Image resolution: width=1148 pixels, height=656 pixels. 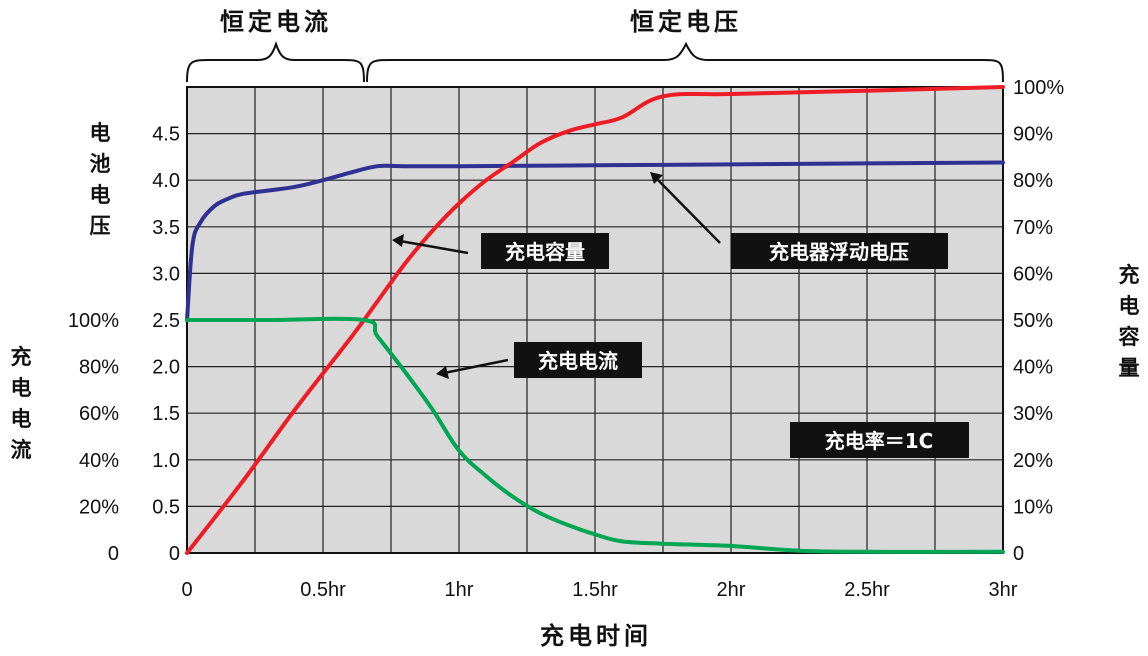 I want to click on annotation-capacity: 充电容量, so click(x=500, y=251).